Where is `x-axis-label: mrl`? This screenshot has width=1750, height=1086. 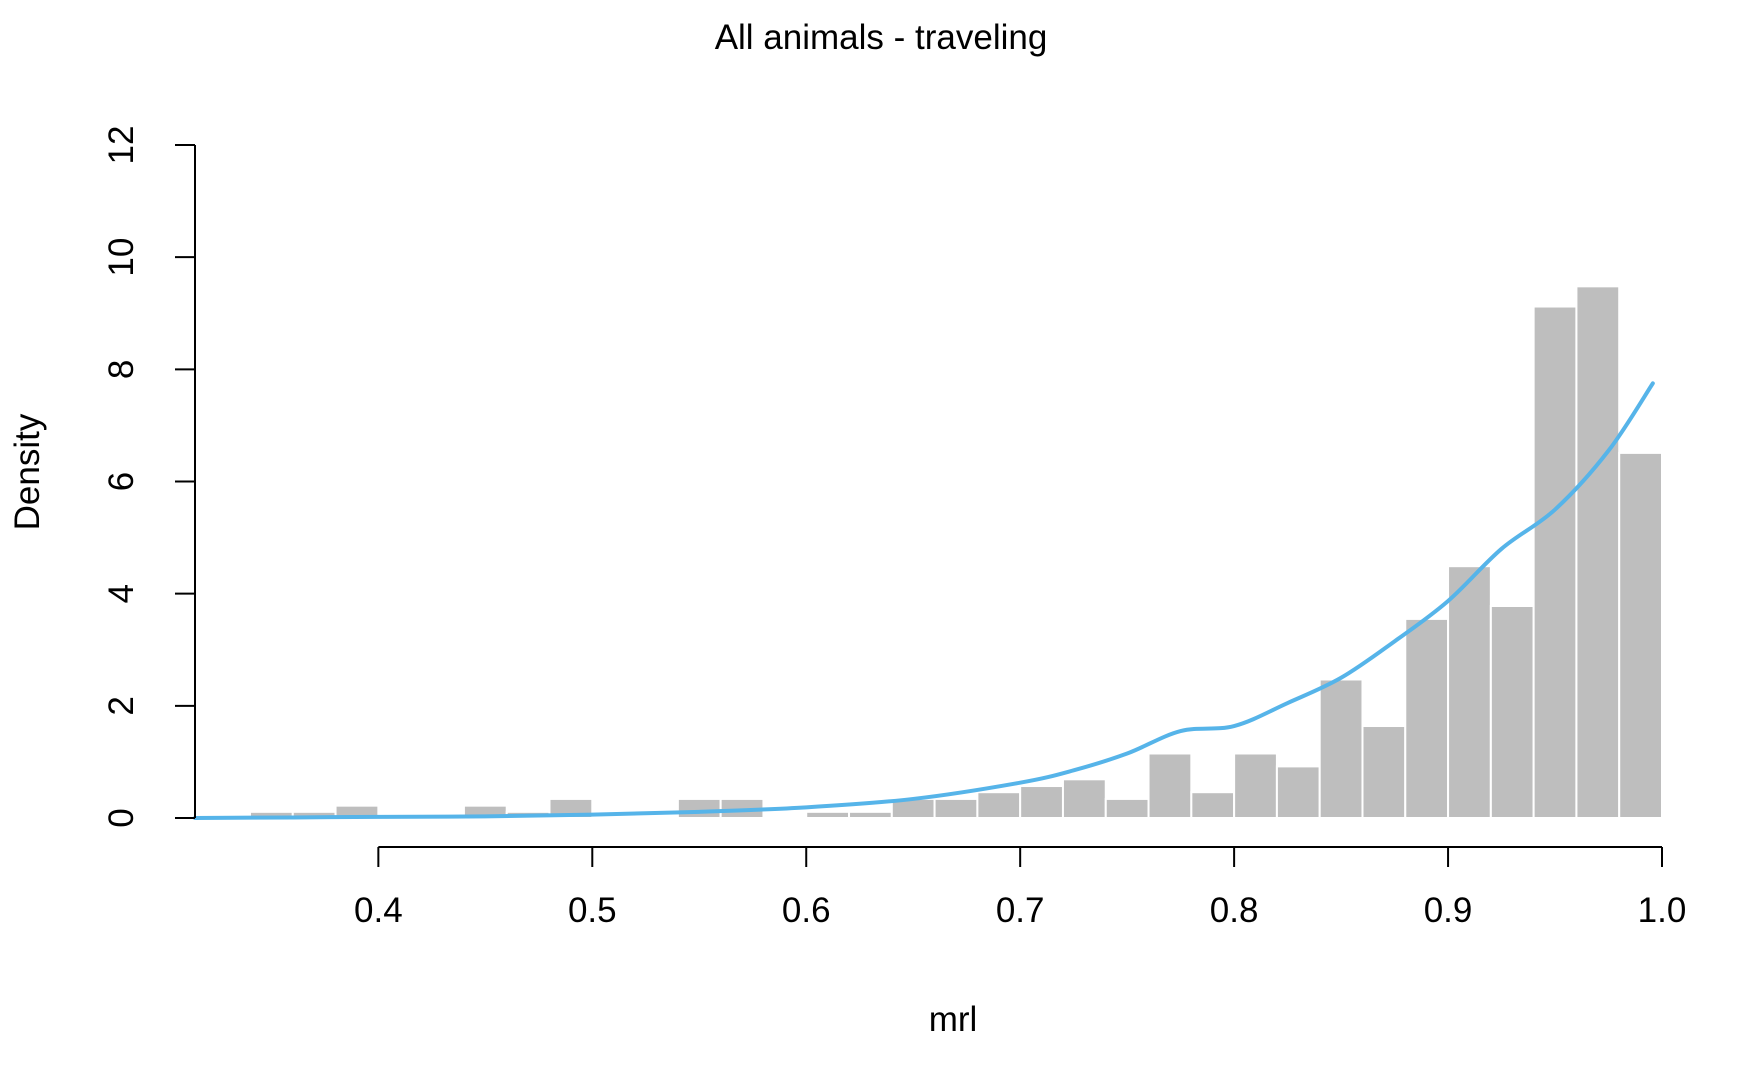 x-axis-label: mrl is located at coordinates (953, 1019).